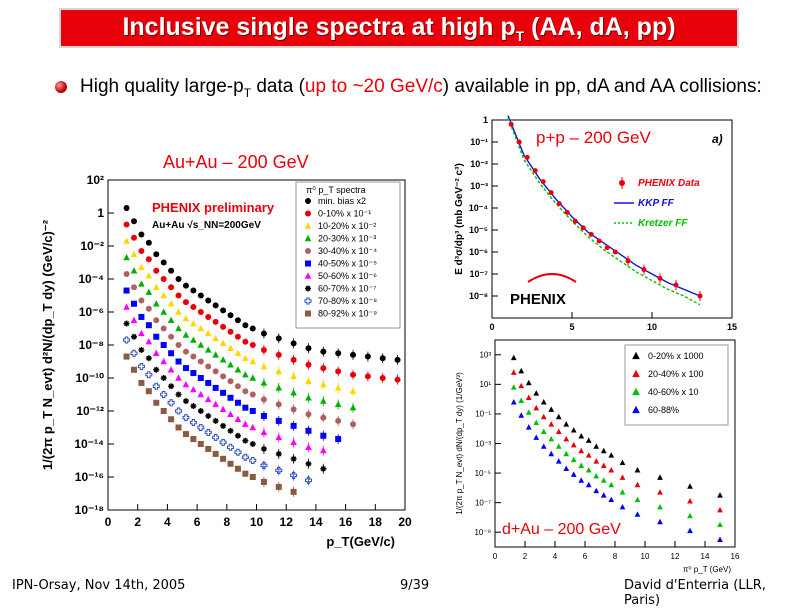 The width and height of the screenshot is (800, 608). Describe the element at coordinates (342, 201) in the screenshot. I see `legend-entry: min. bias x2` at that location.